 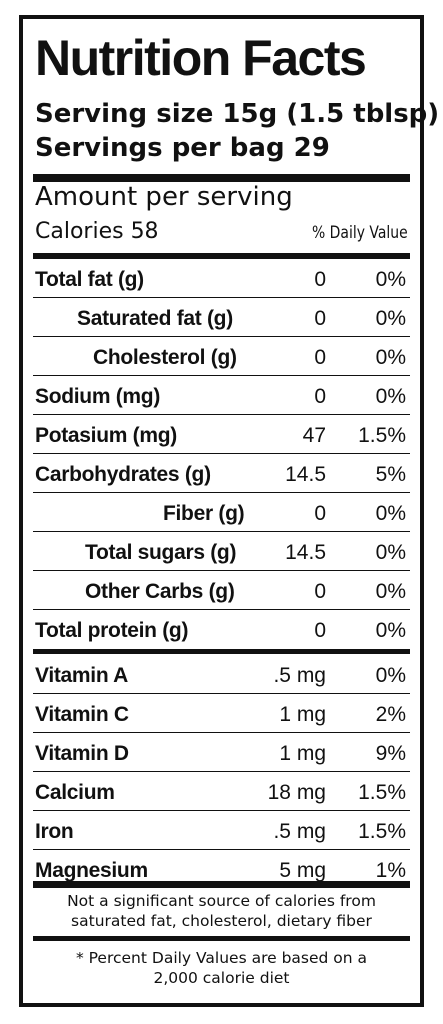 What do you see at coordinates (221, 674) in the screenshot?
I see `vitamin-row: Vitamin A .5 mg 0%` at bounding box center [221, 674].